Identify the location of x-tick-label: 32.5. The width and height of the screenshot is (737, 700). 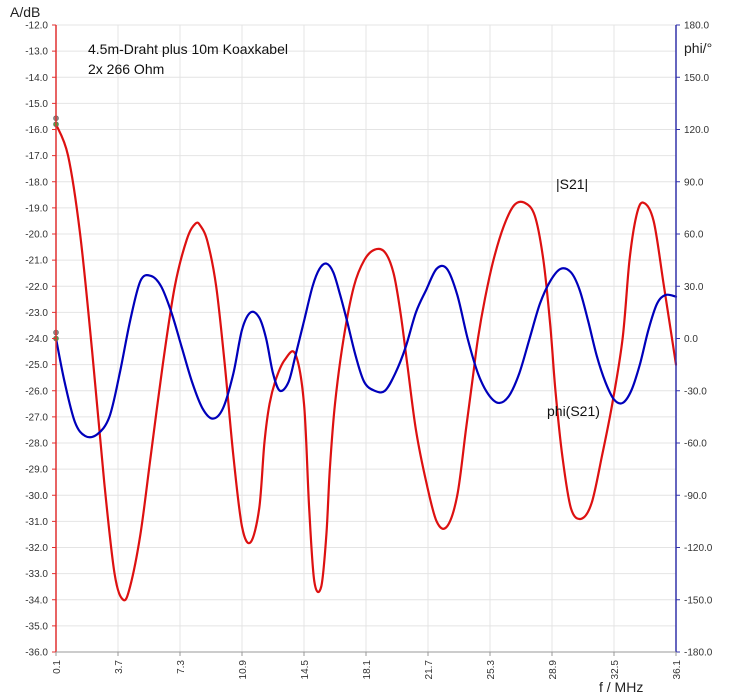
(615, 670).